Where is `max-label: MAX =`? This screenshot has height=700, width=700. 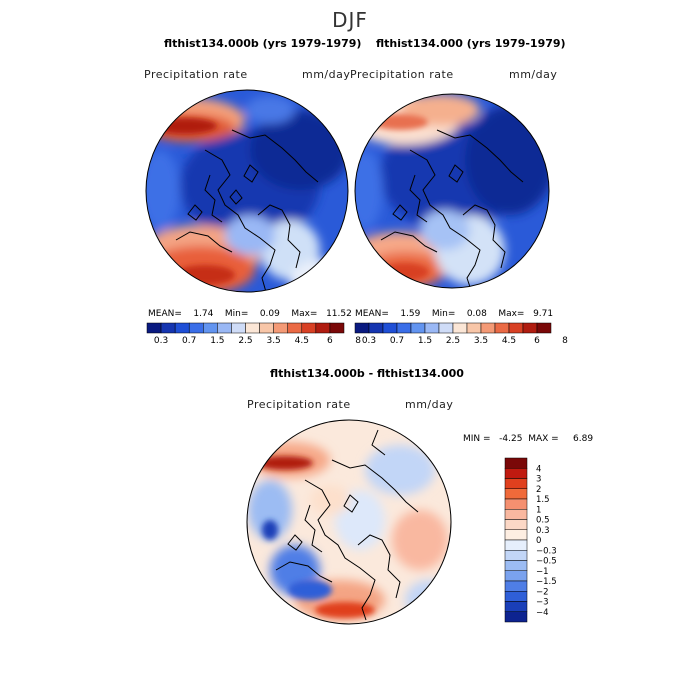 max-label: MAX = is located at coordinates (543, 439).